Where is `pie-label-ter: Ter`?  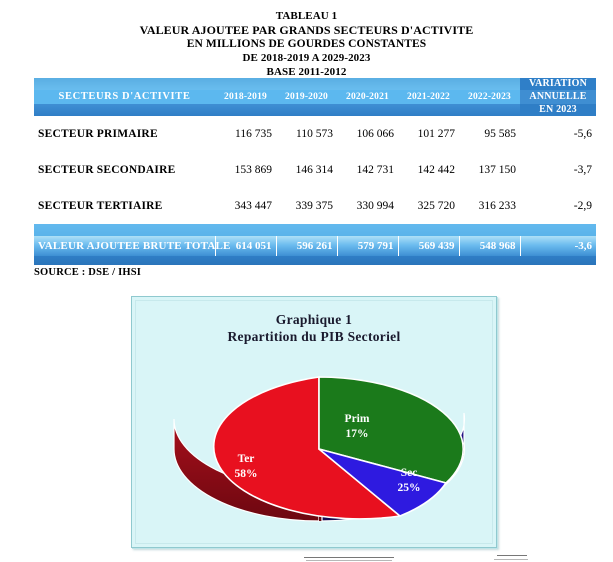 pie-label-ter: Ter is located at coordinates (246, 459).